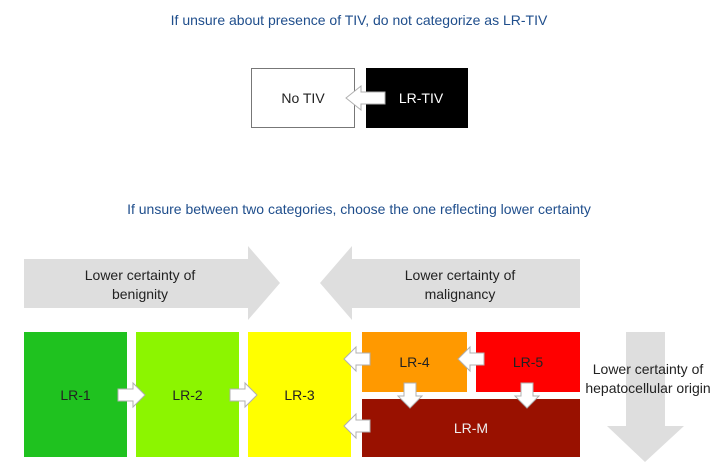  Describe the element at coordinates (645, 397) in the screenshot. I see `hepatocellular-down-arrow` at that location.